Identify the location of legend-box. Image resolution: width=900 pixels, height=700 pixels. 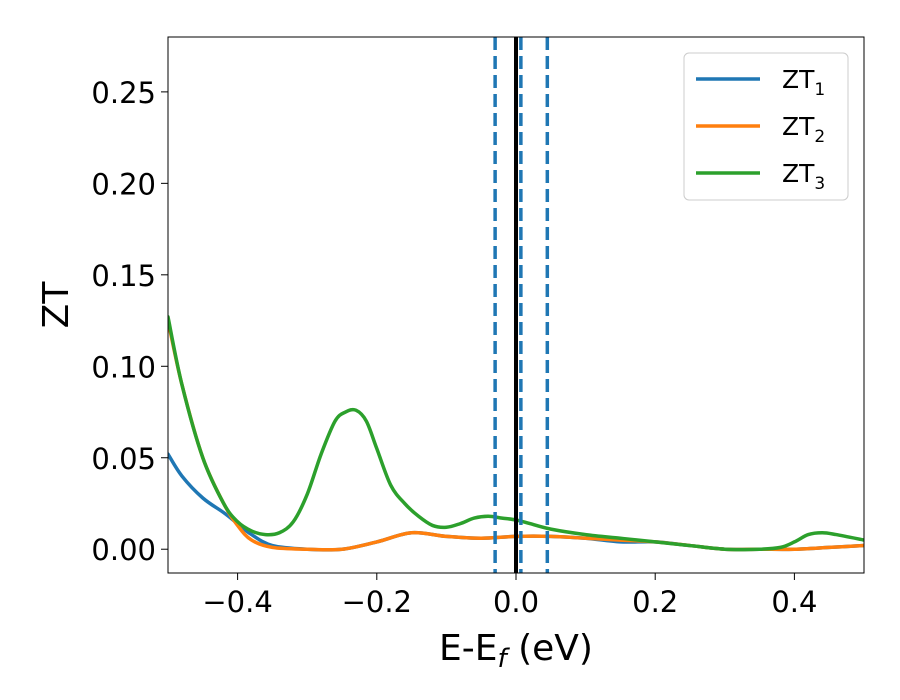
(766, 126).